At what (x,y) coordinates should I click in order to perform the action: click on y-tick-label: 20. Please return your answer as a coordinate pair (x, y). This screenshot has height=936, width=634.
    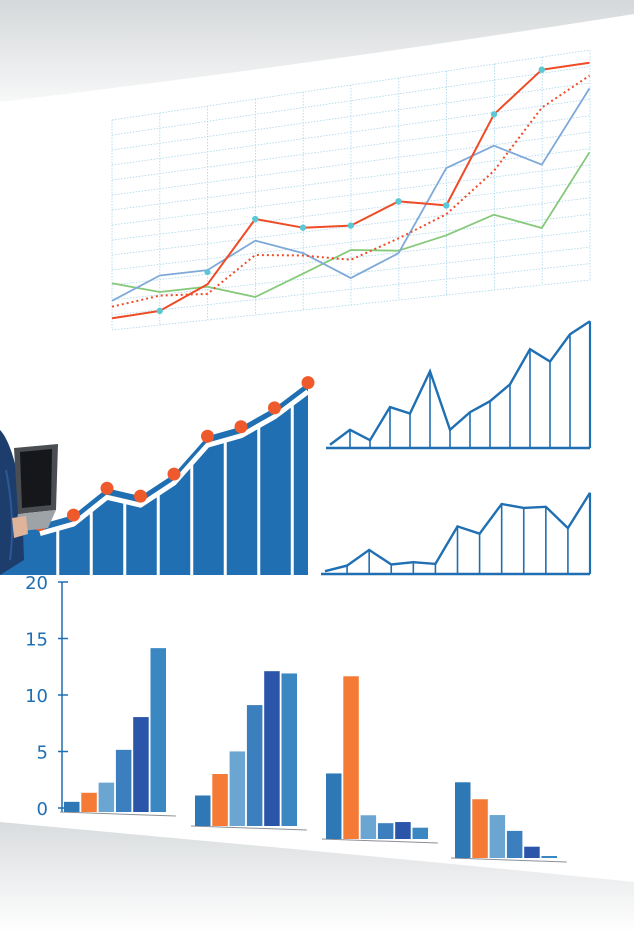
    Looking at the image, I should click on (36, 583).